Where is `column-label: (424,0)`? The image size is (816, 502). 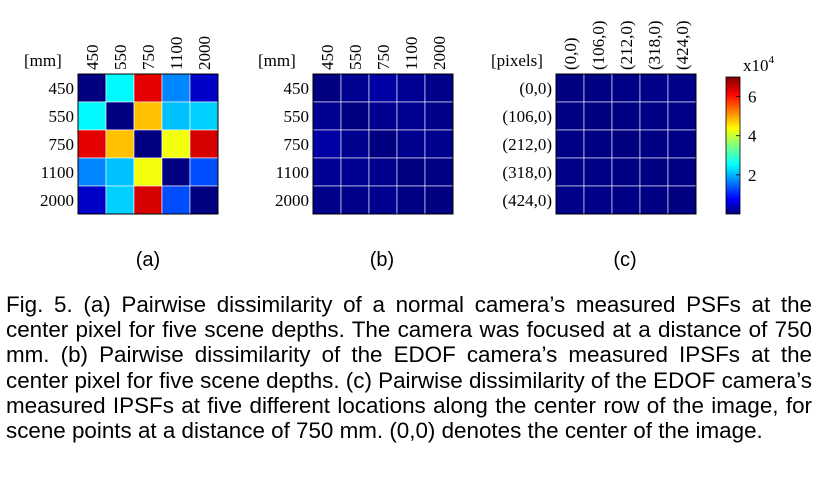 column-label: (424,0) is located at coordinates (682, 45).